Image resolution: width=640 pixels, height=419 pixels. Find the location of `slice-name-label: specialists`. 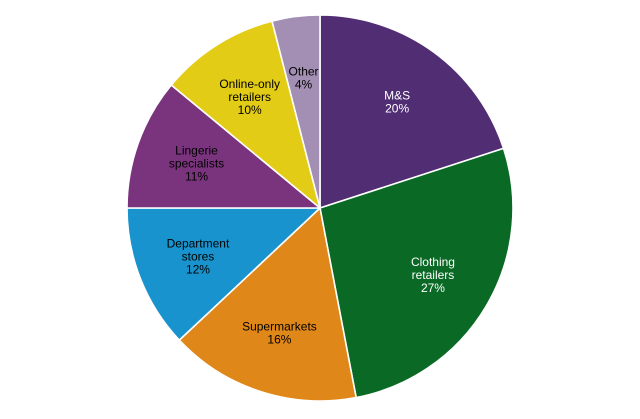

slice-name-label: specialists is located at coordinates (196, 164).